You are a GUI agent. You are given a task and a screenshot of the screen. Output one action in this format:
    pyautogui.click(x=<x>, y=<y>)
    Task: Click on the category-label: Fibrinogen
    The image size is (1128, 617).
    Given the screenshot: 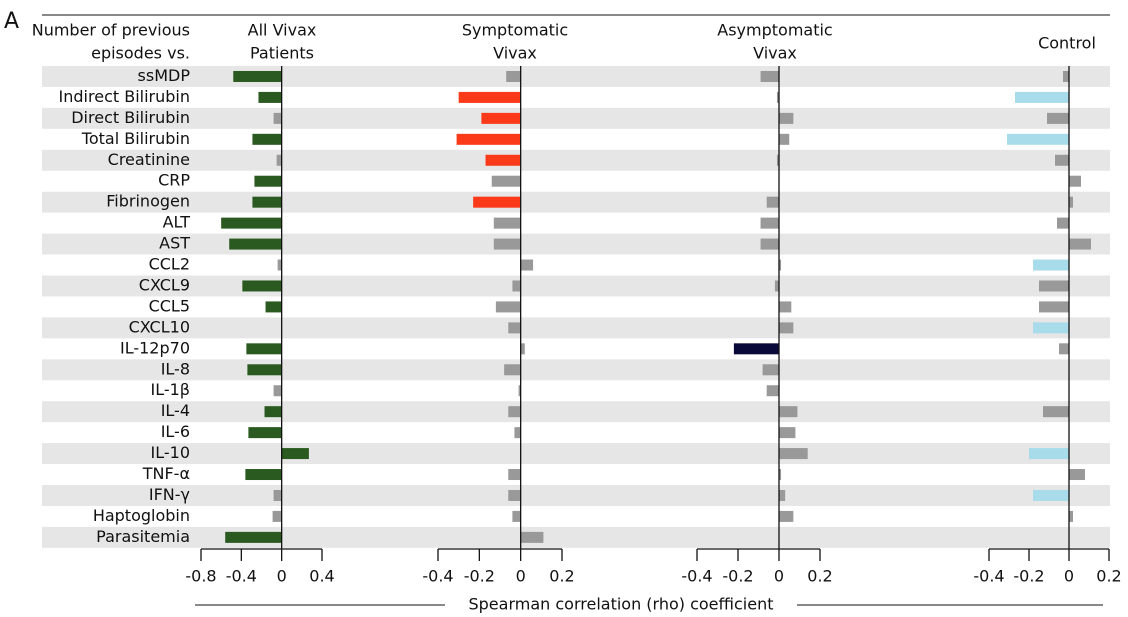 What is the action you would take?
    pyautogui.click(x=148, y=201)
    